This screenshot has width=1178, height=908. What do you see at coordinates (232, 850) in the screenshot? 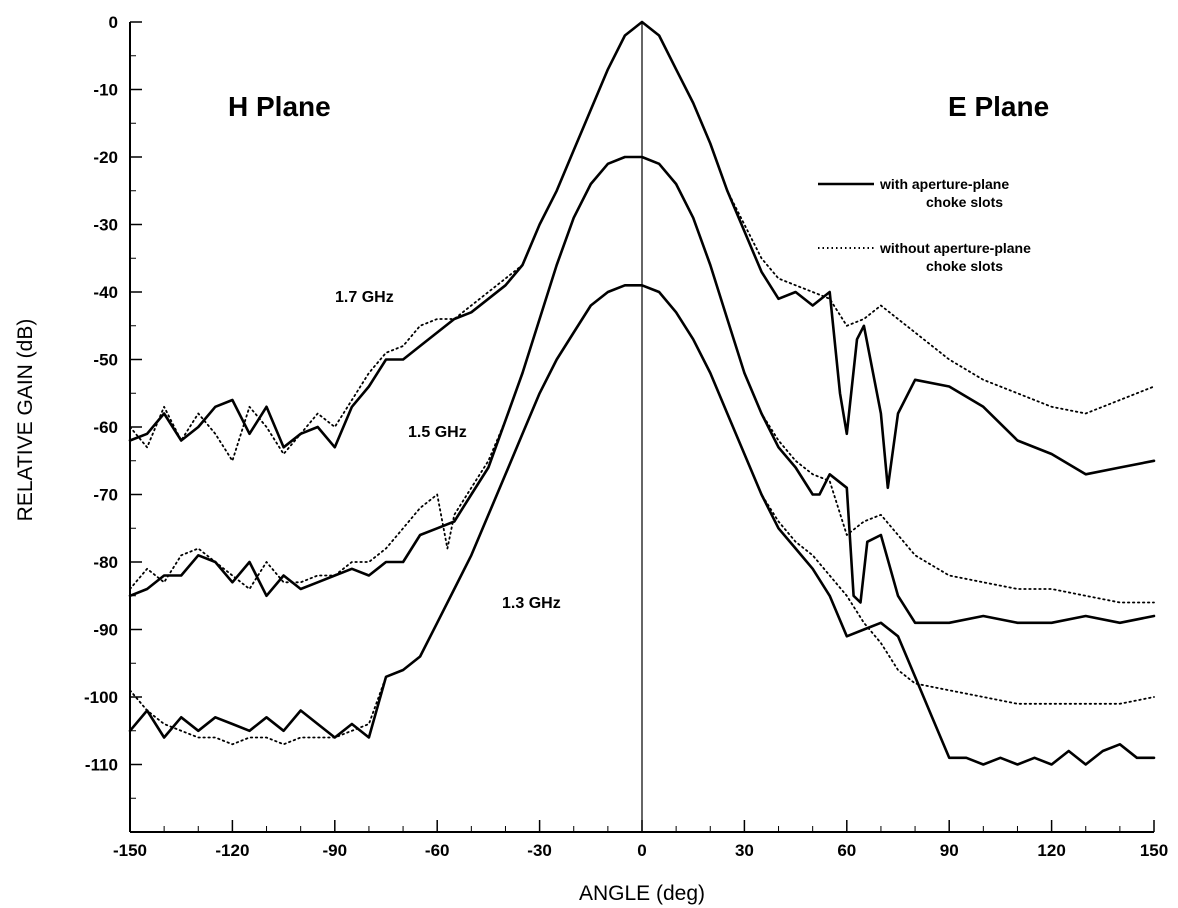
I see `x-tick-label: -120` at bounding box center [232, 850].